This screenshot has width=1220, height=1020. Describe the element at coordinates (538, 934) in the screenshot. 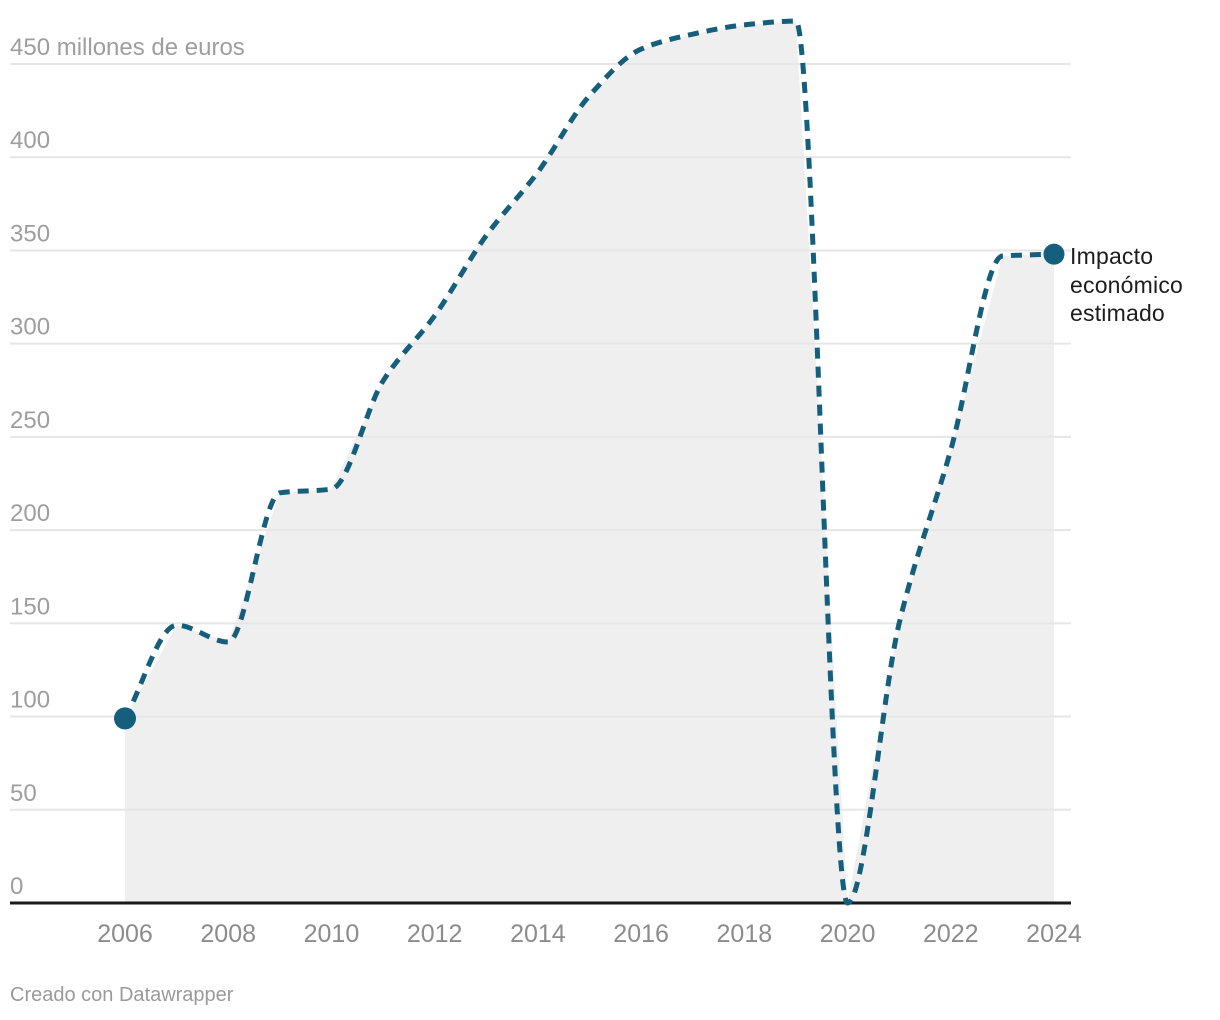

I see `x-tick-label: 2014` at that location.